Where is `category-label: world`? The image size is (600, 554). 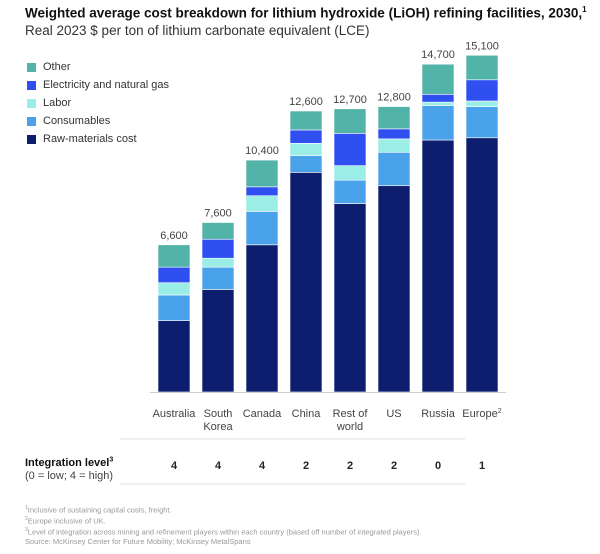
category-label: world is located at coordinates (349, 427).